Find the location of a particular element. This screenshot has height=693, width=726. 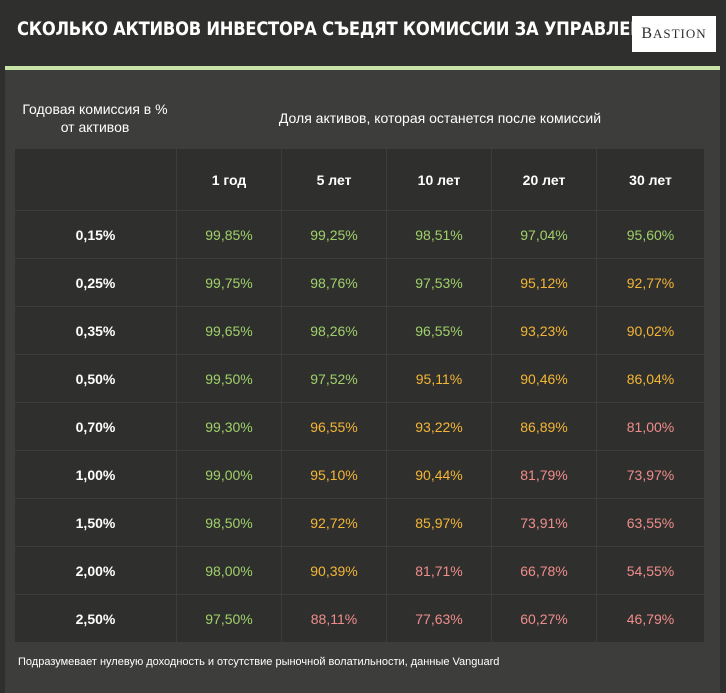

remaining-share-cell: 86,04% is located at coordinates (650, 378).